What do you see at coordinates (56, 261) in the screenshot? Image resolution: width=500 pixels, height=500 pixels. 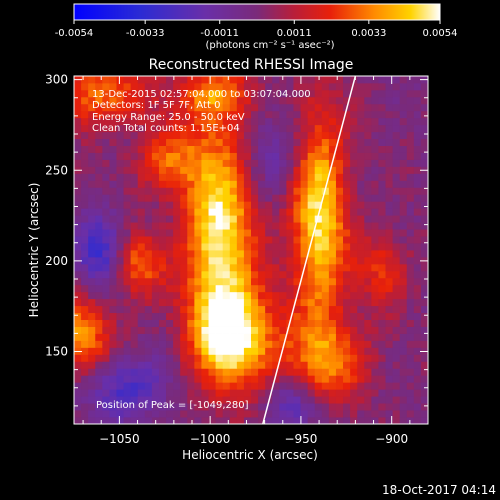 I see `y-tick-label: 200` at bounding box center [56, 261].